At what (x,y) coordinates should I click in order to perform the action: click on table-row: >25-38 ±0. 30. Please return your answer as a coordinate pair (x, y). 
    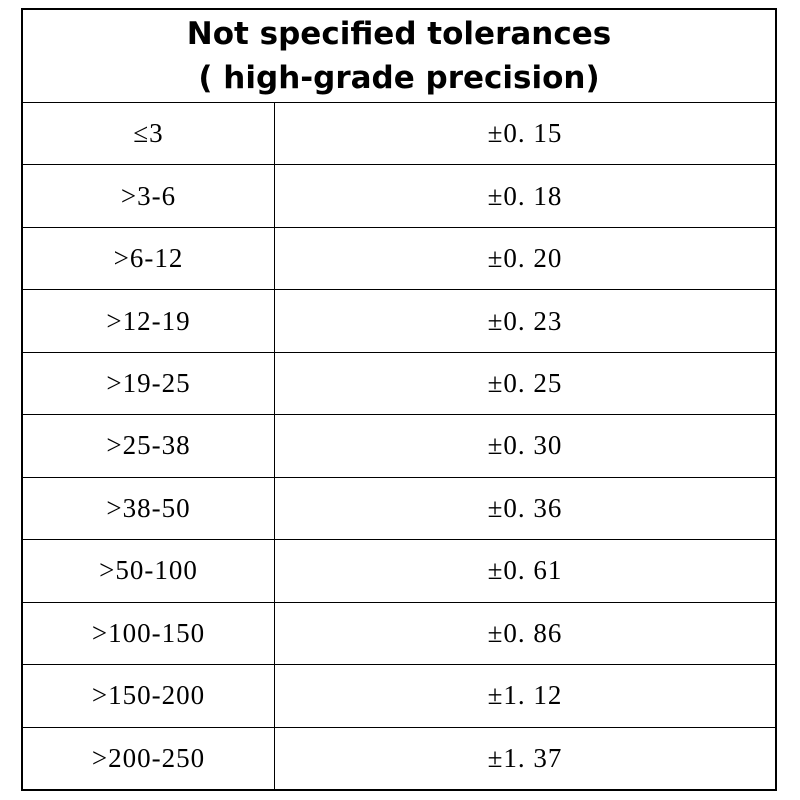
    Looking at the image, I should click on (399, 446).